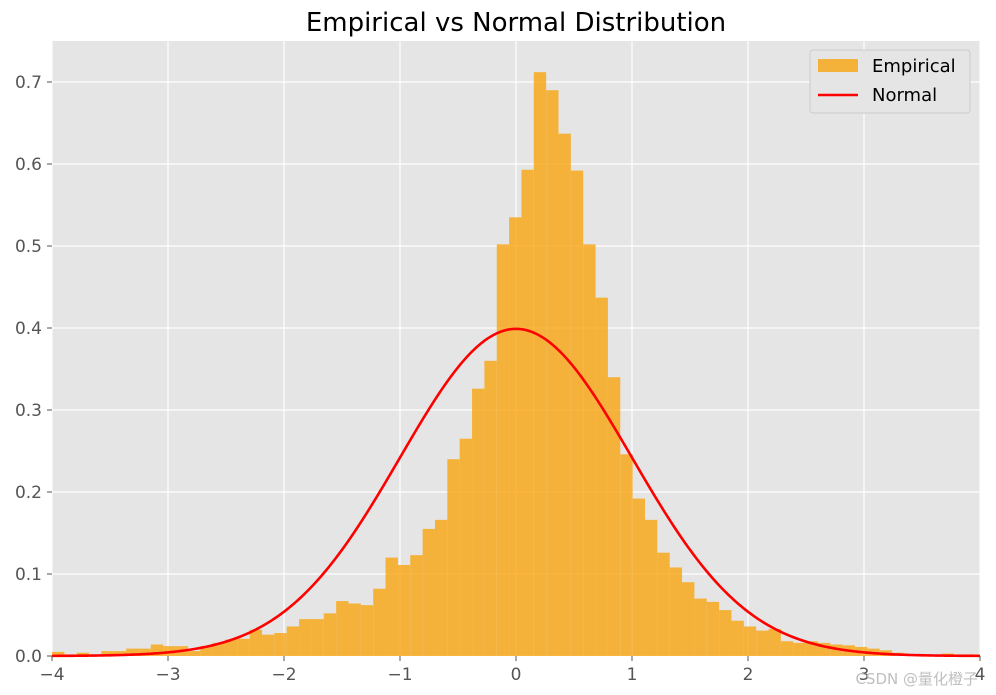  I want to click on watermark: CSDN @量化橙子, so click(916, 679).